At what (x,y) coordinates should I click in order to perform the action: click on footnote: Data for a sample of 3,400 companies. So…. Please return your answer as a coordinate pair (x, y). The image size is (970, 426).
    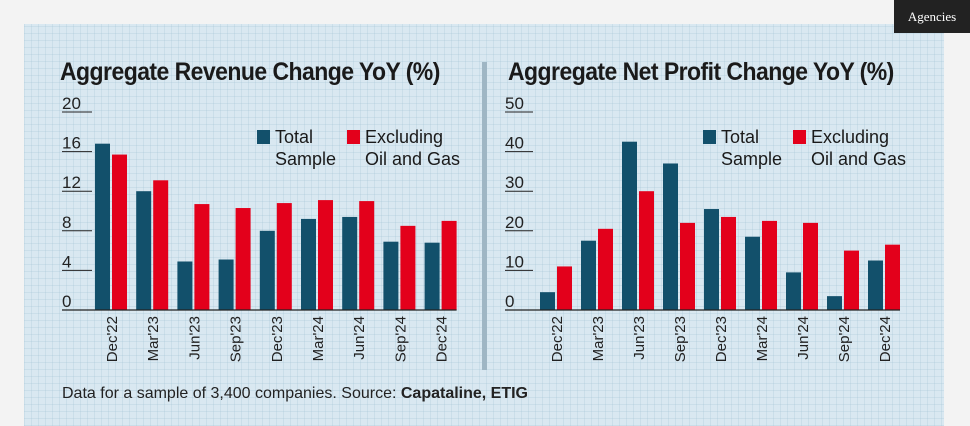
    Looking at the image, I should click on (295, 394).